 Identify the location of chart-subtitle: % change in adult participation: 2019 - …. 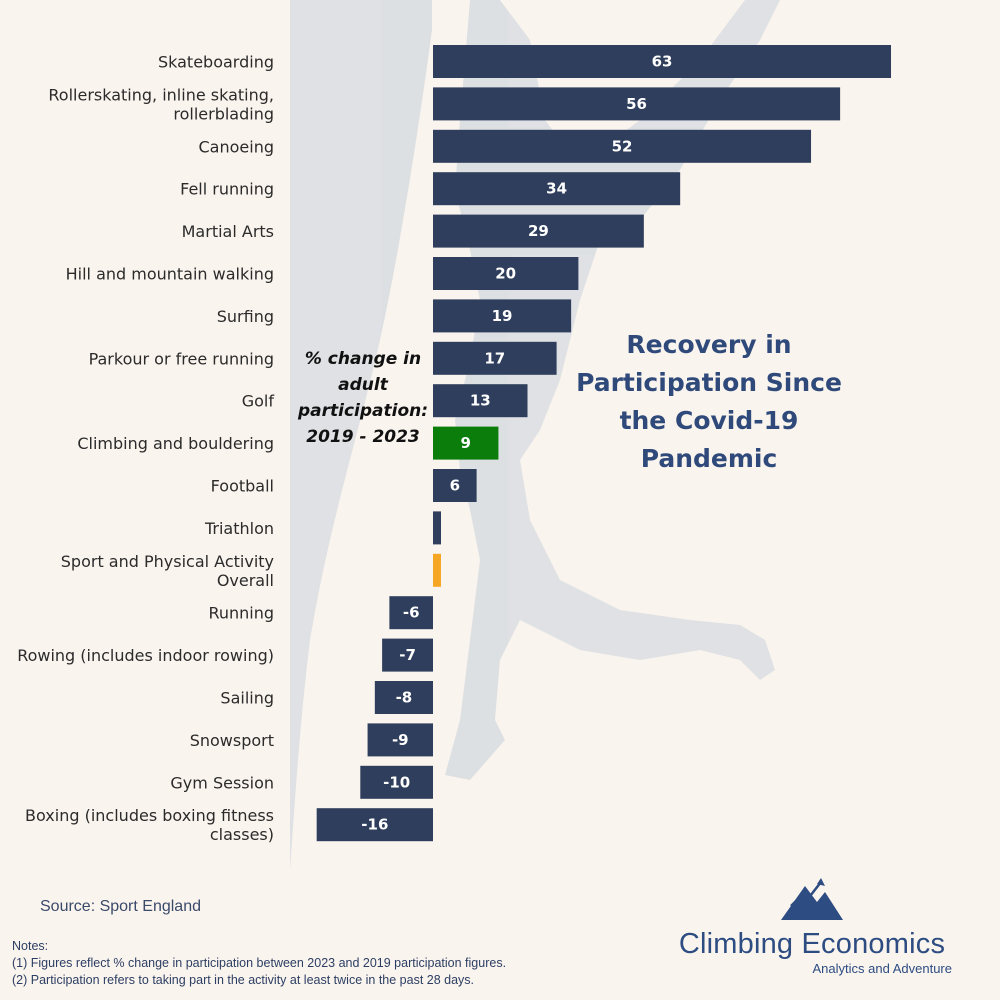
(363, 398).